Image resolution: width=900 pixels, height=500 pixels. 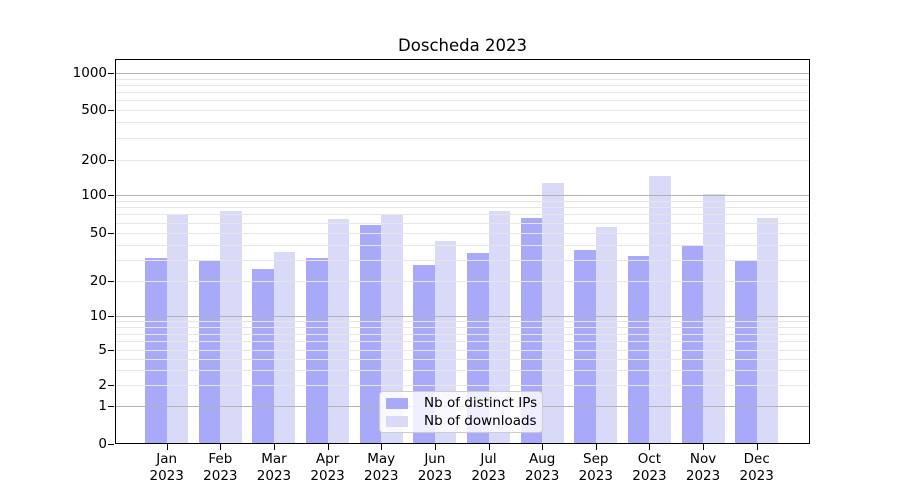 I want to click on y-tick-label-10: 10, so click(x=98, y=315).